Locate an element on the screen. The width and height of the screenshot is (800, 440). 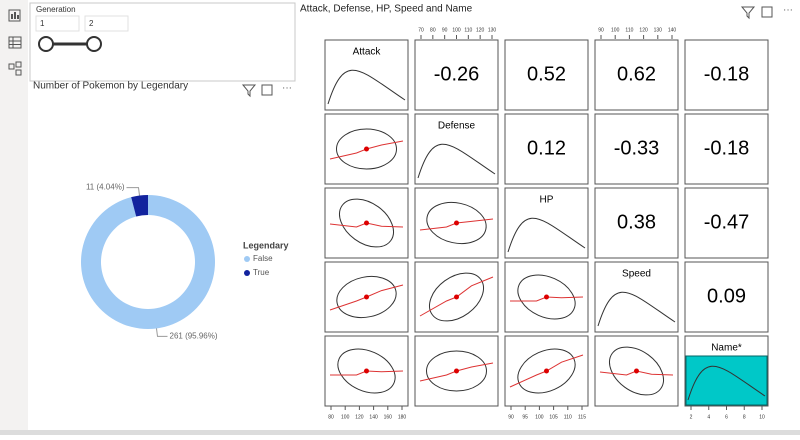
correlation: -0.33 is located at coordinates (637, 148).